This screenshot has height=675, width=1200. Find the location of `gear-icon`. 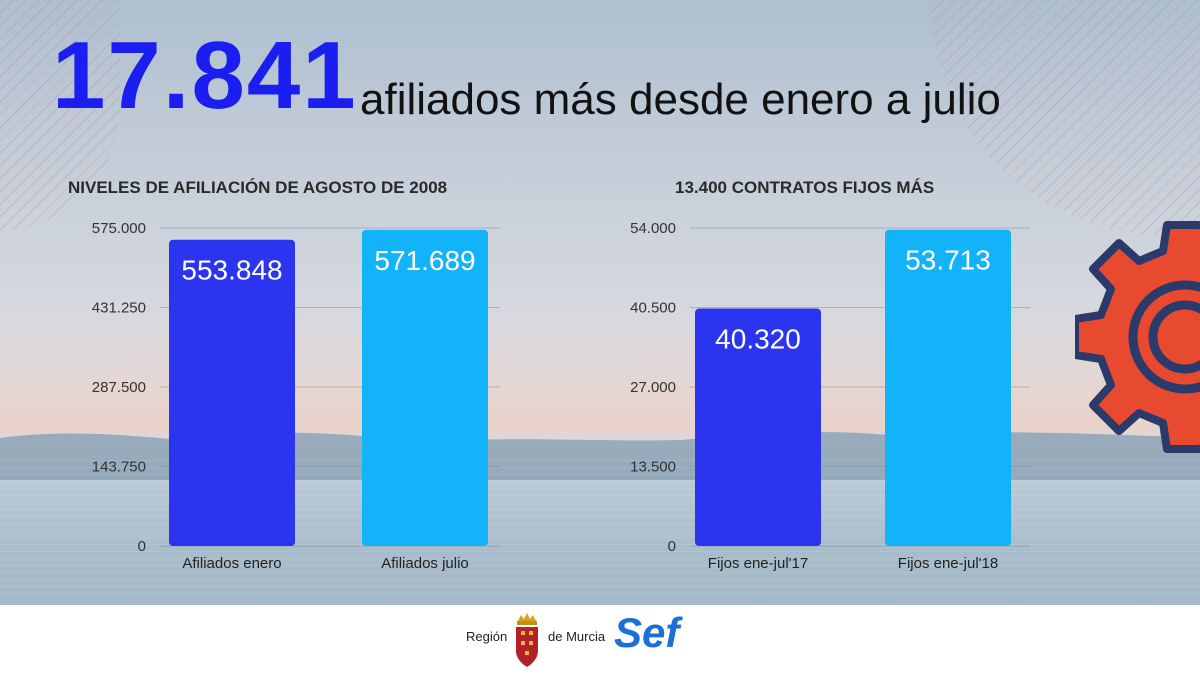

gear-icon is located at coordinates (1137, 337).